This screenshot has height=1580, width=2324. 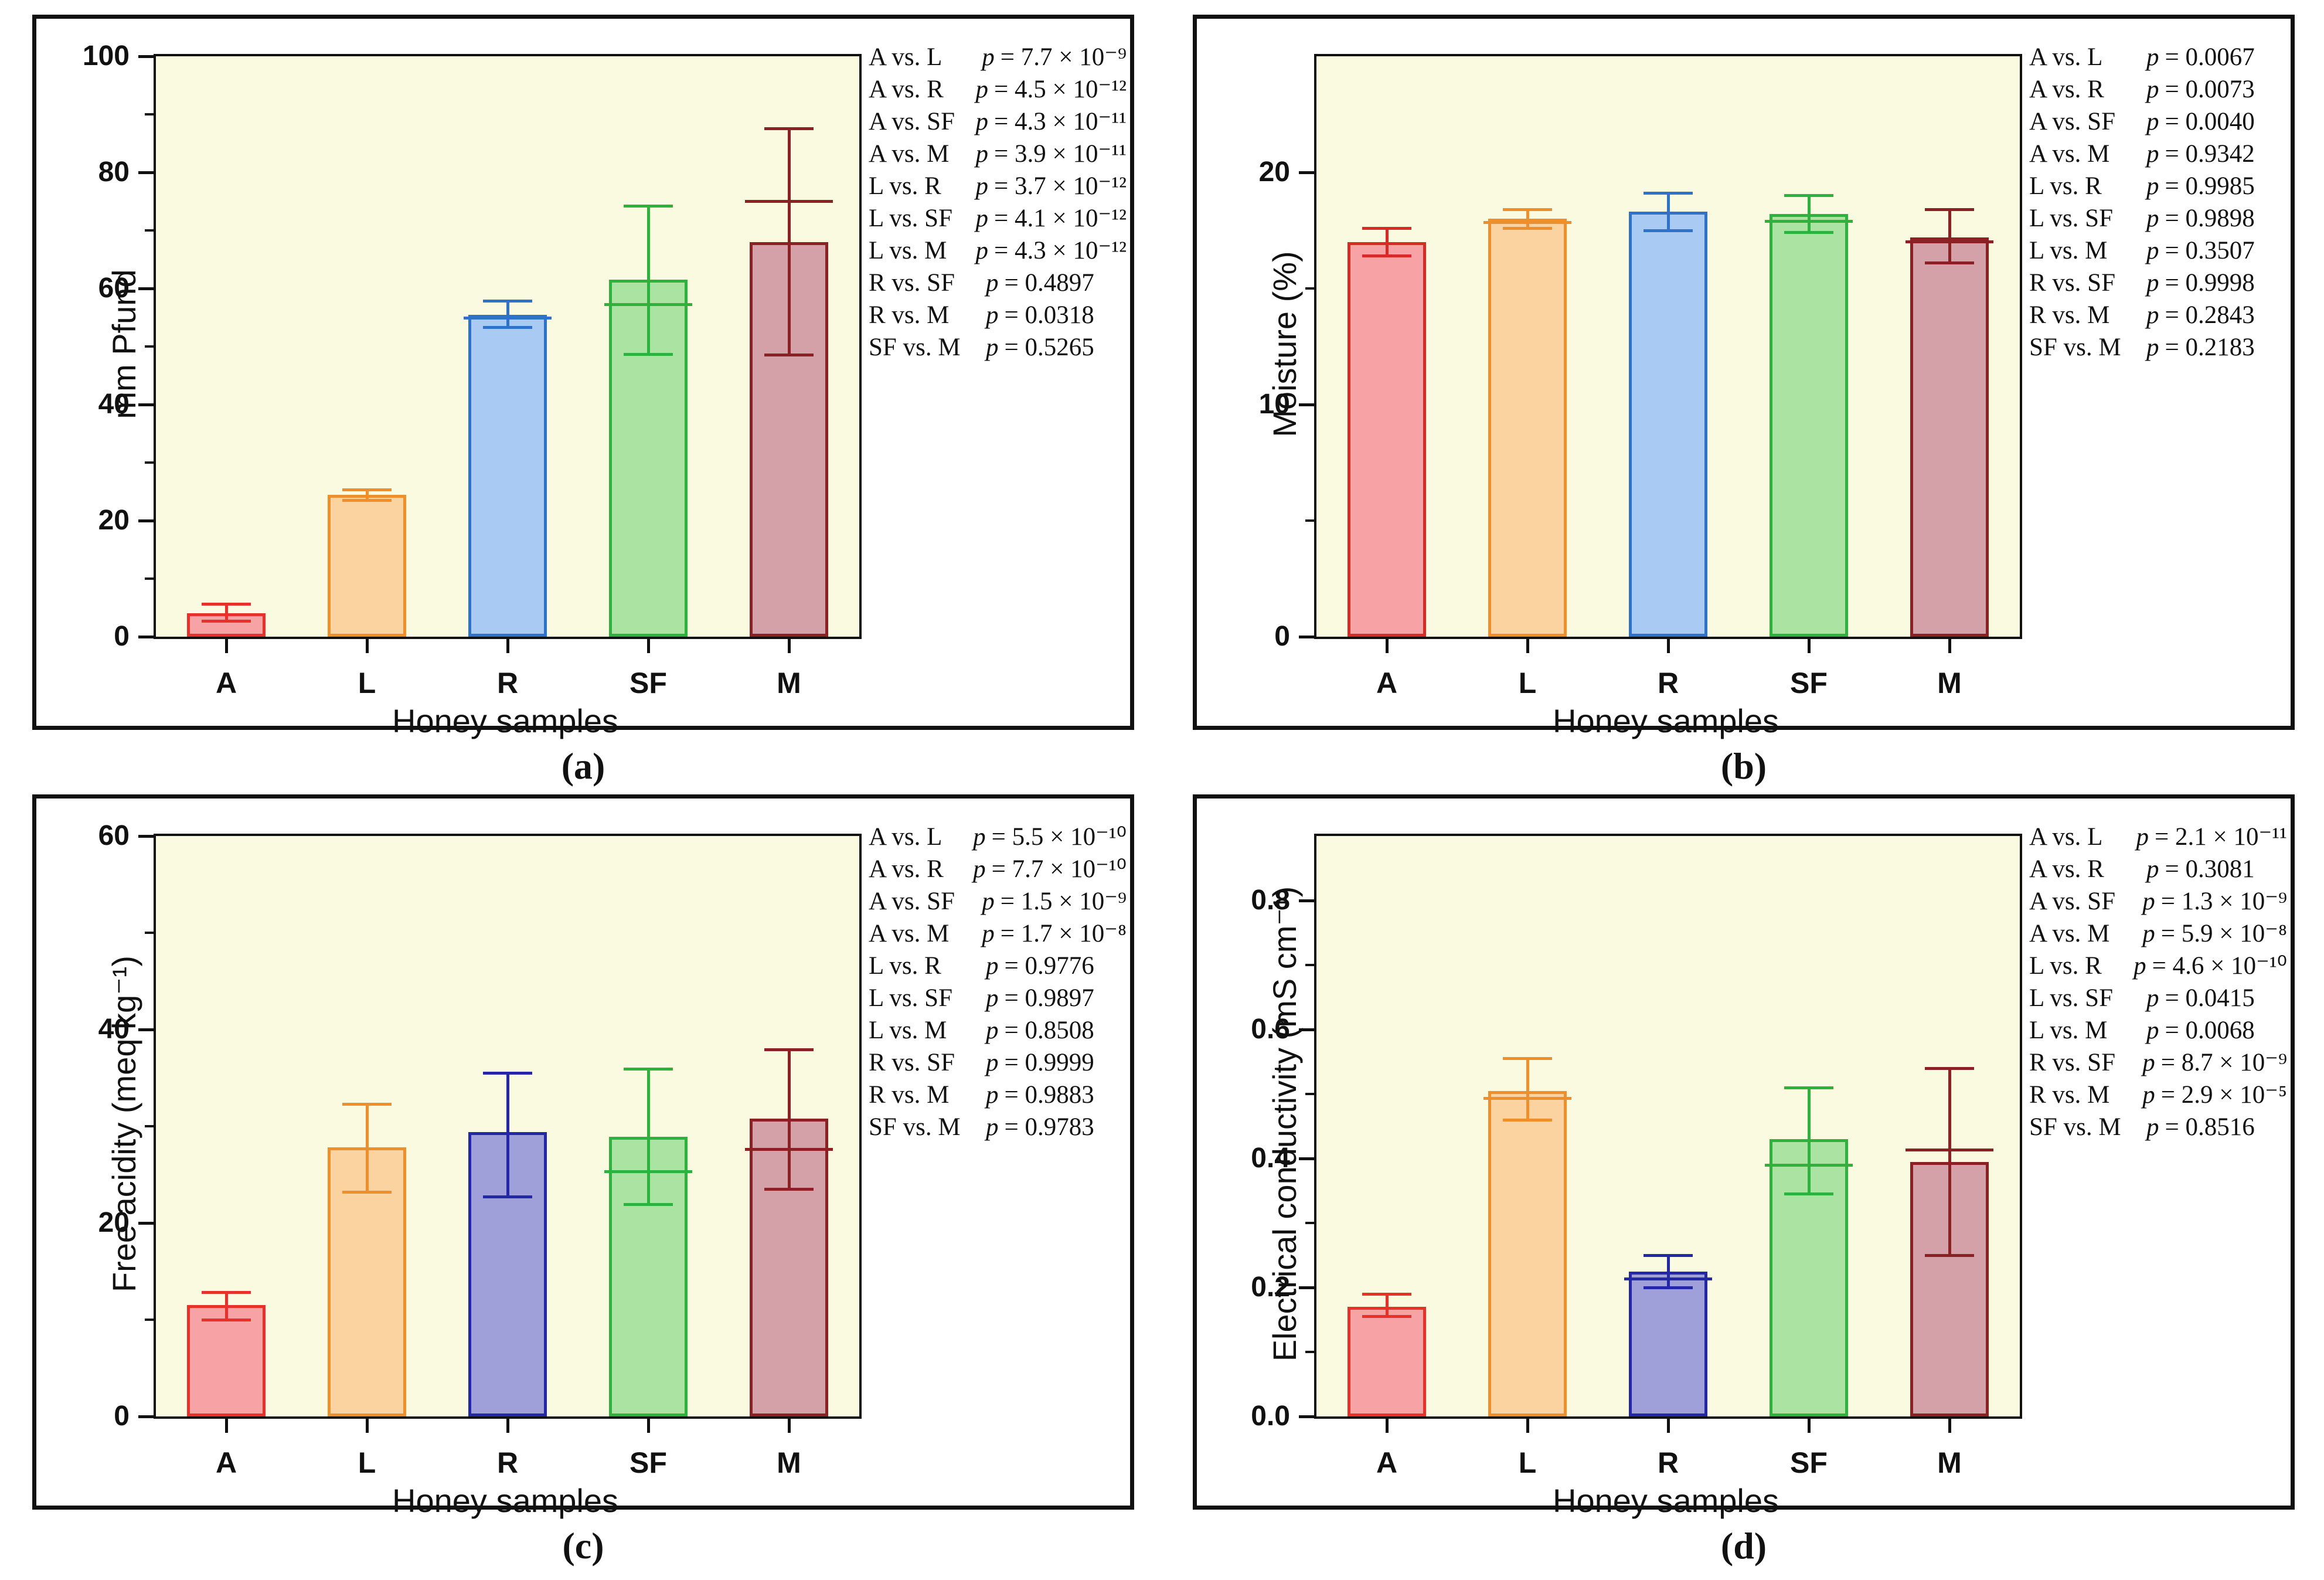 What do you see at coordinates (2210, 250) in the screenshot?
I see `legend-p-value: = 0.3507` at bounding box center [2210, 250].